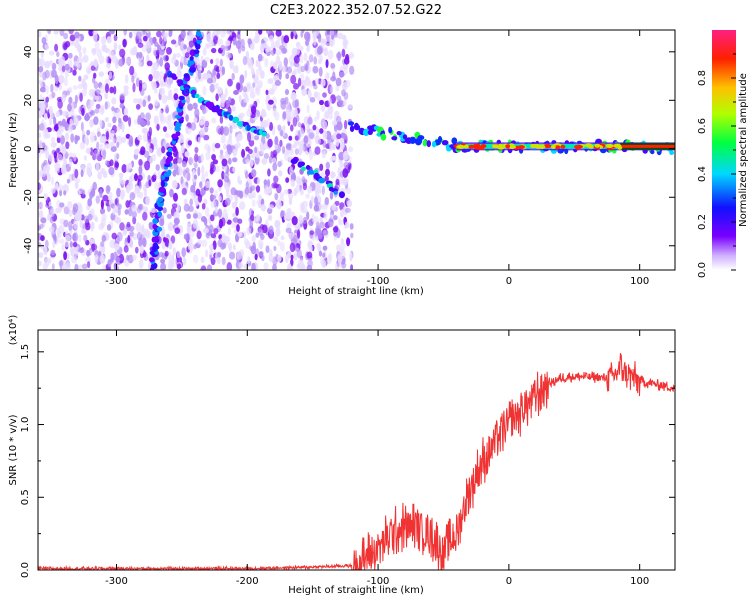  Describe the element at coordinates (28, 246) in the screenshot. I see `spectrogram-y-tick-label: -40` at that location.